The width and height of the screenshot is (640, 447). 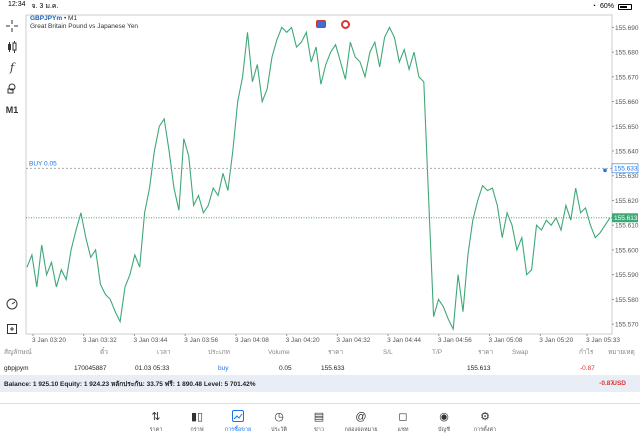 What do you see at coordinates (506, 340) in the screenshot?
I see `time-axis-label: 3 Jan 05:08` at bounding box center [506, 340].